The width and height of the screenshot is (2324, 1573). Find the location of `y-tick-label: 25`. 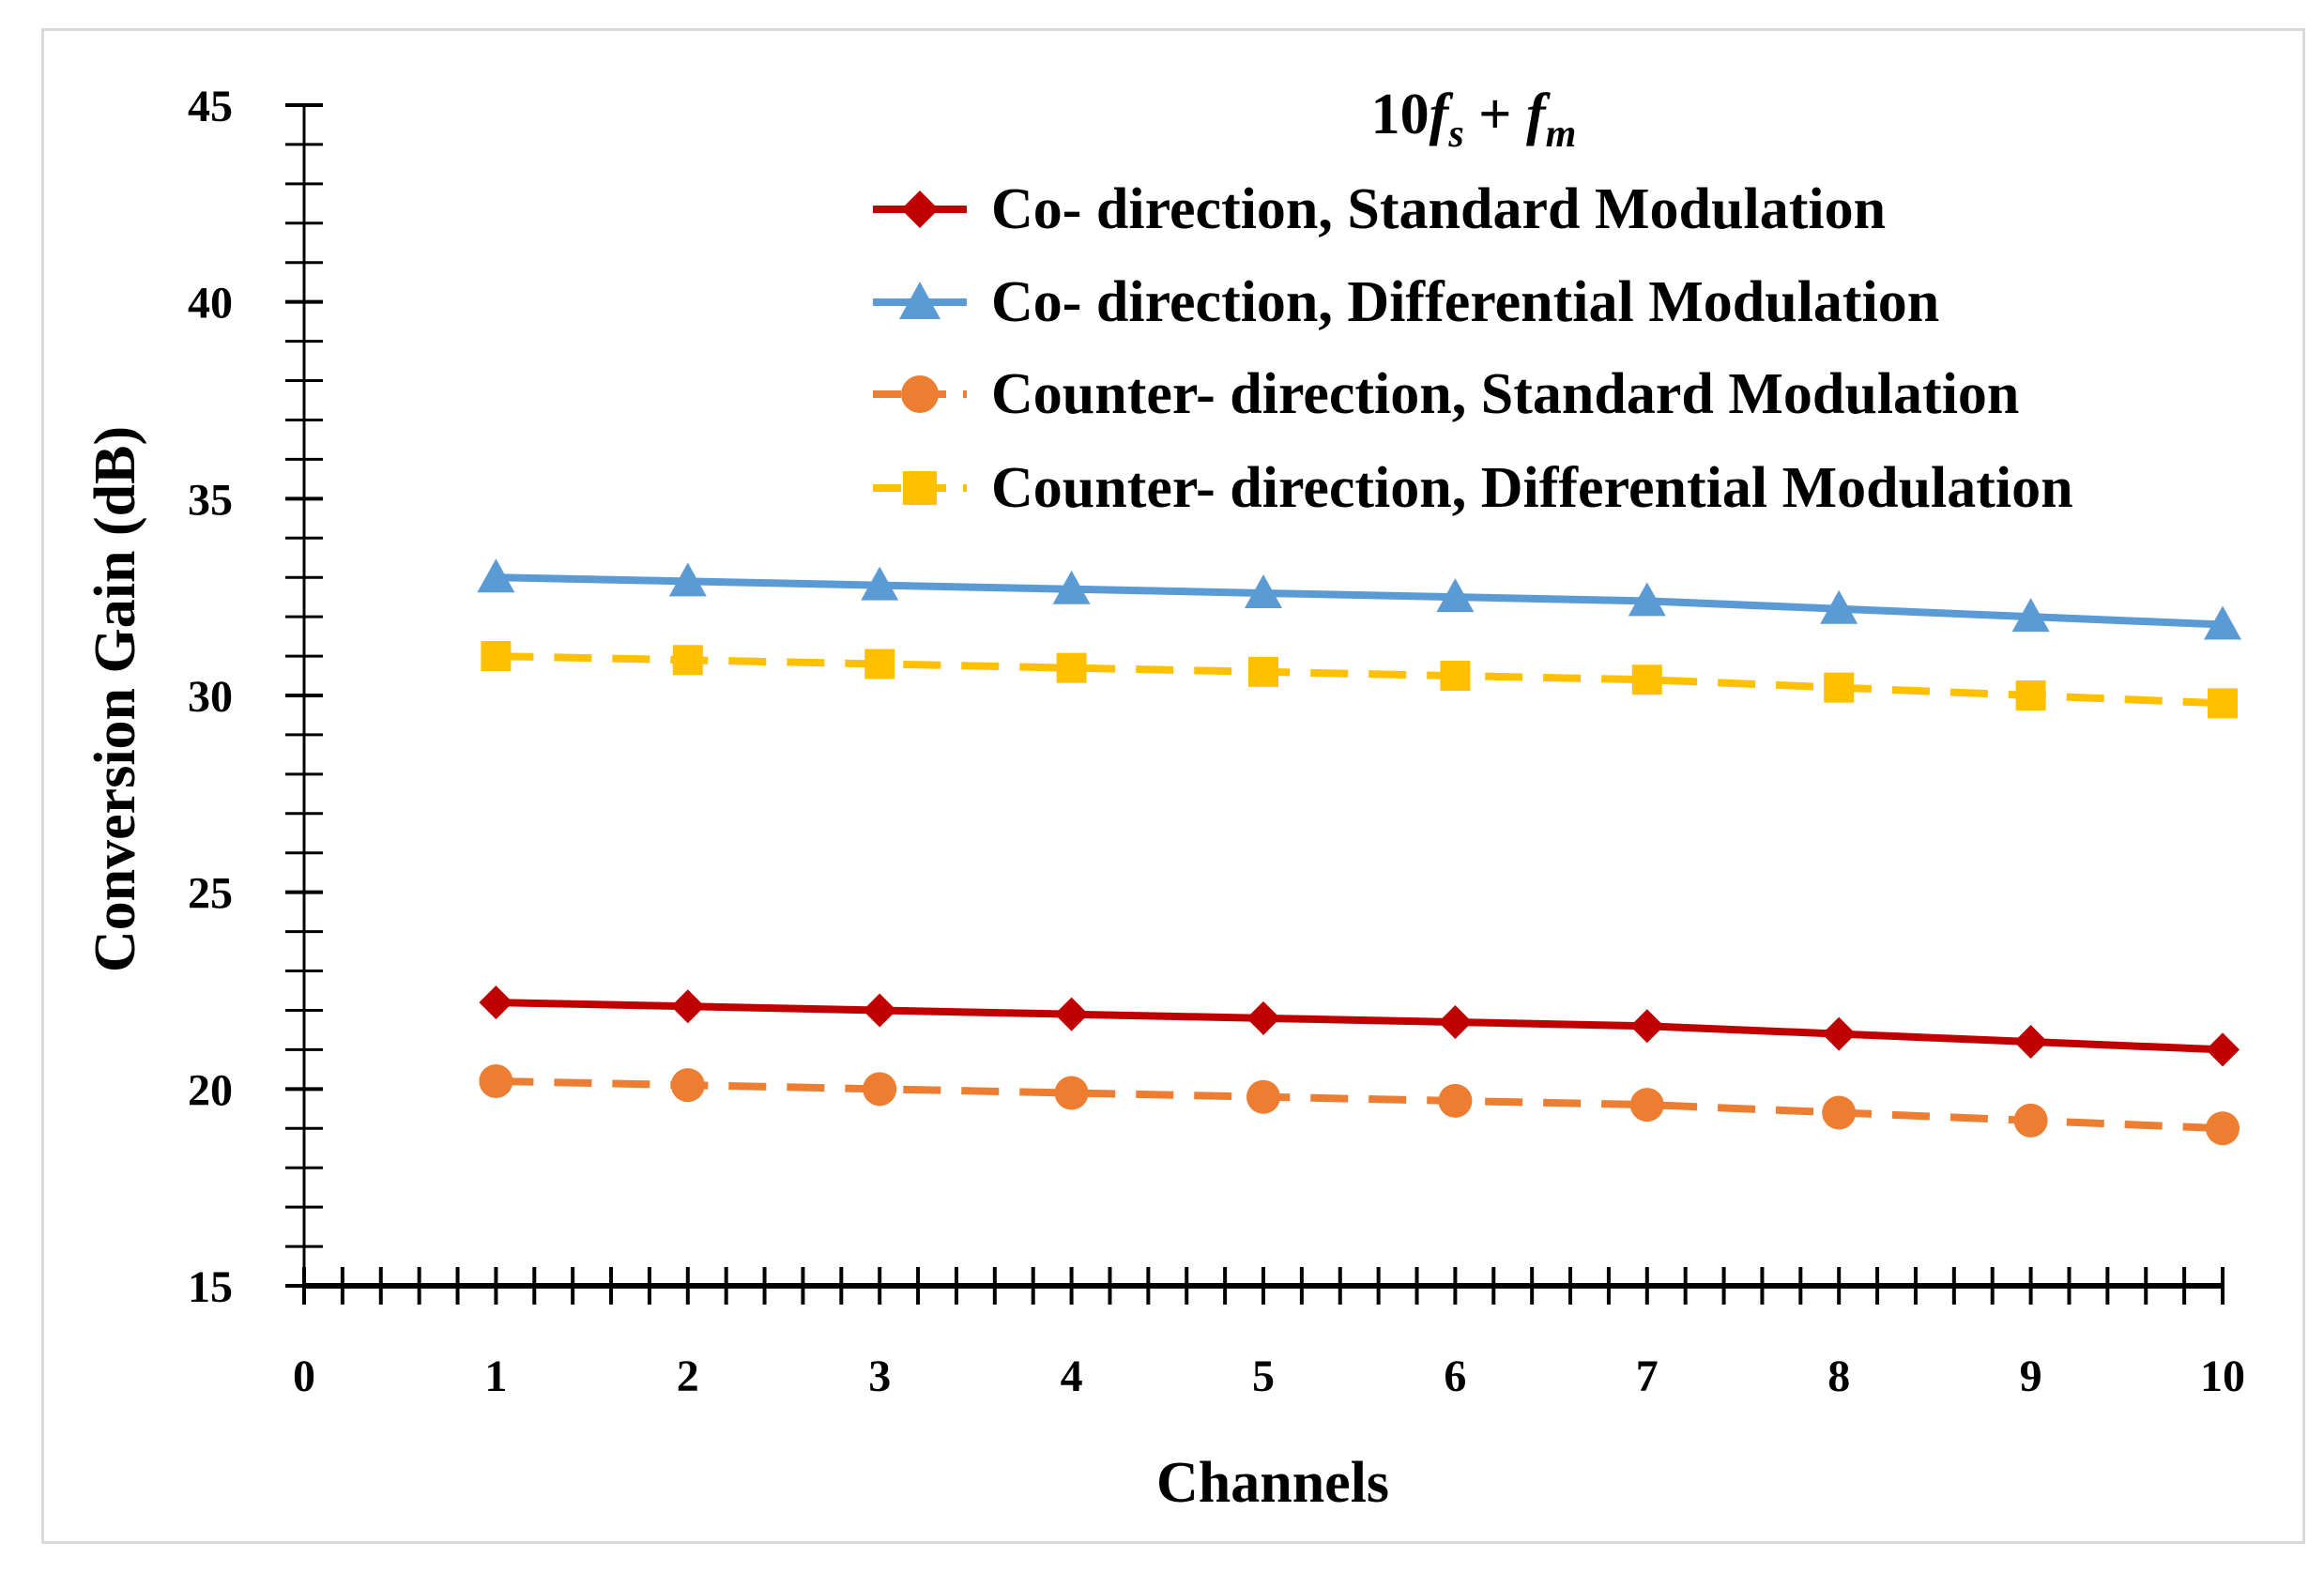

y-tick-label: 25 is located at coordinates (210, 894).